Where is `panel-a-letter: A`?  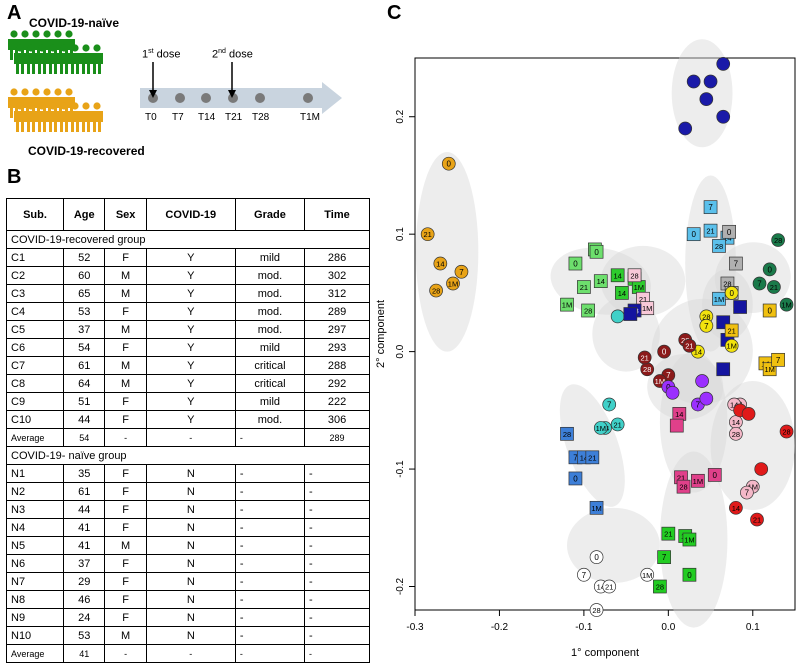 panel-a-letter: A is located at coordinates (14, 13).